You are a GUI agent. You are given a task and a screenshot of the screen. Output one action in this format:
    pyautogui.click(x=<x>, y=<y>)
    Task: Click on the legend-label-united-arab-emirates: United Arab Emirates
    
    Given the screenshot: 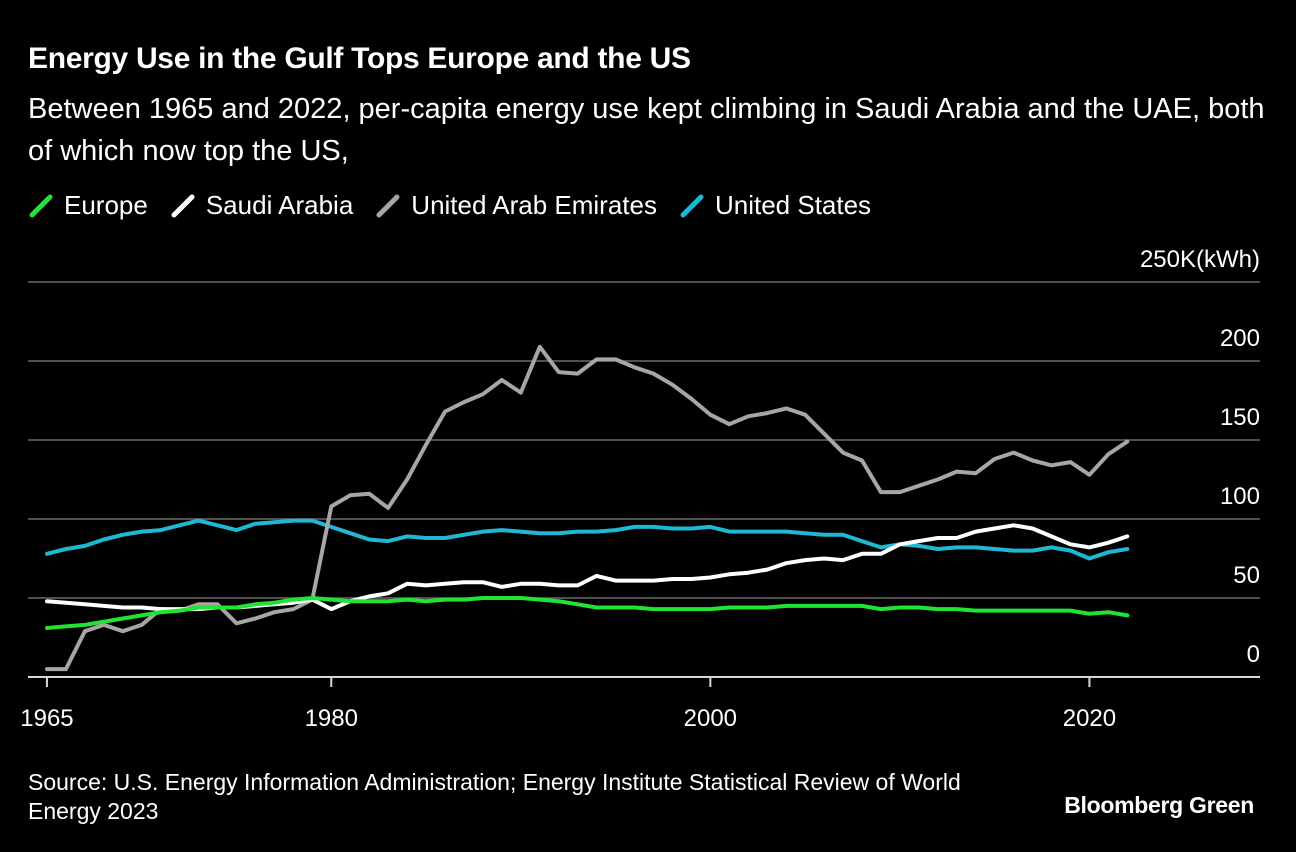 What is the action you would take?
    pyautogui.click(x=534, y=205)
    